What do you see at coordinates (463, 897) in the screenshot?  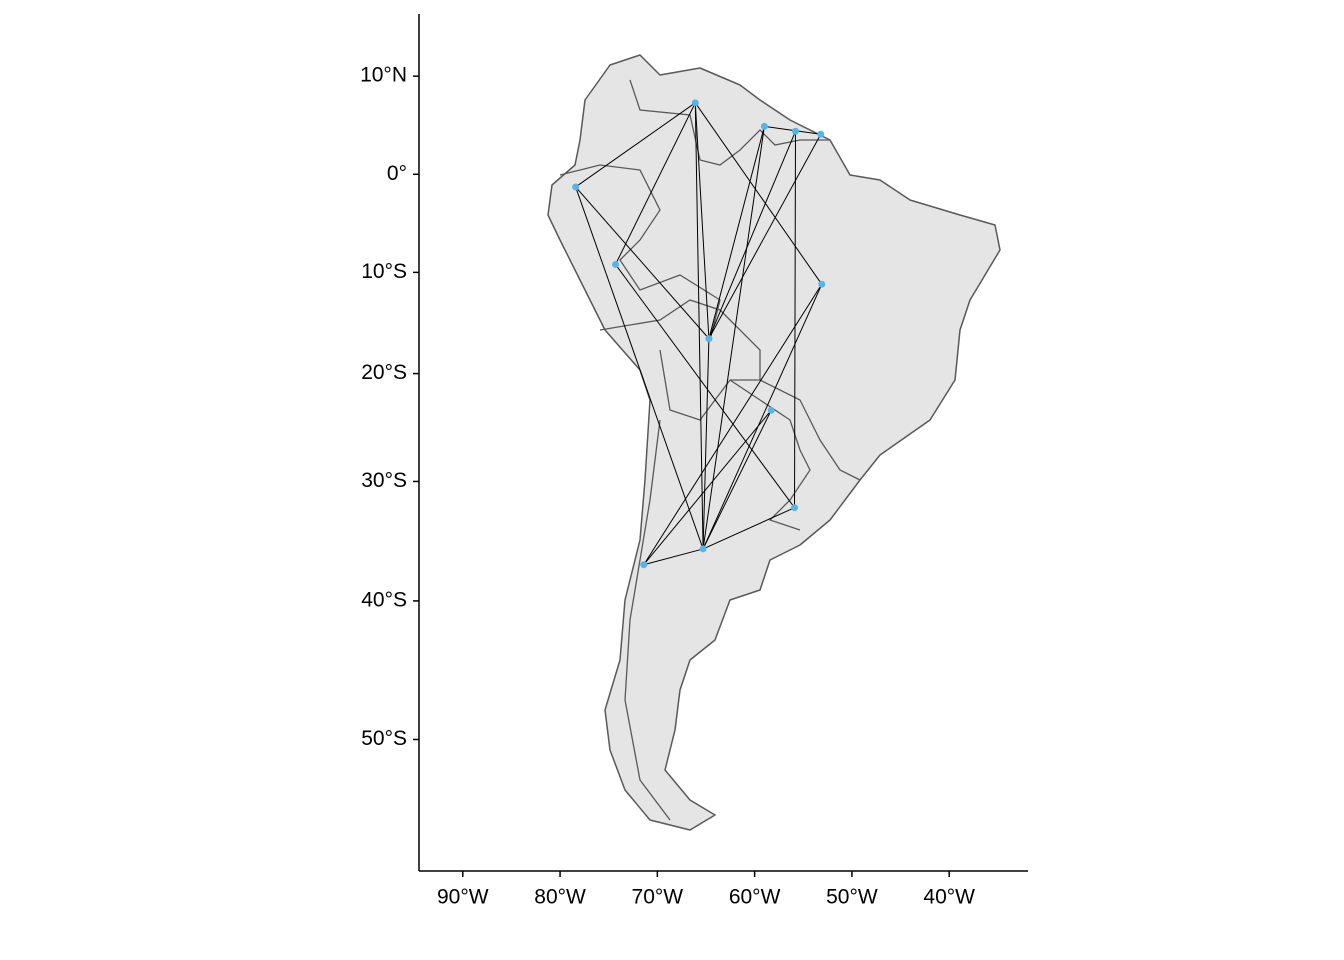 I see `x-tick-label: 90°W` at bounding box center [463, 897].